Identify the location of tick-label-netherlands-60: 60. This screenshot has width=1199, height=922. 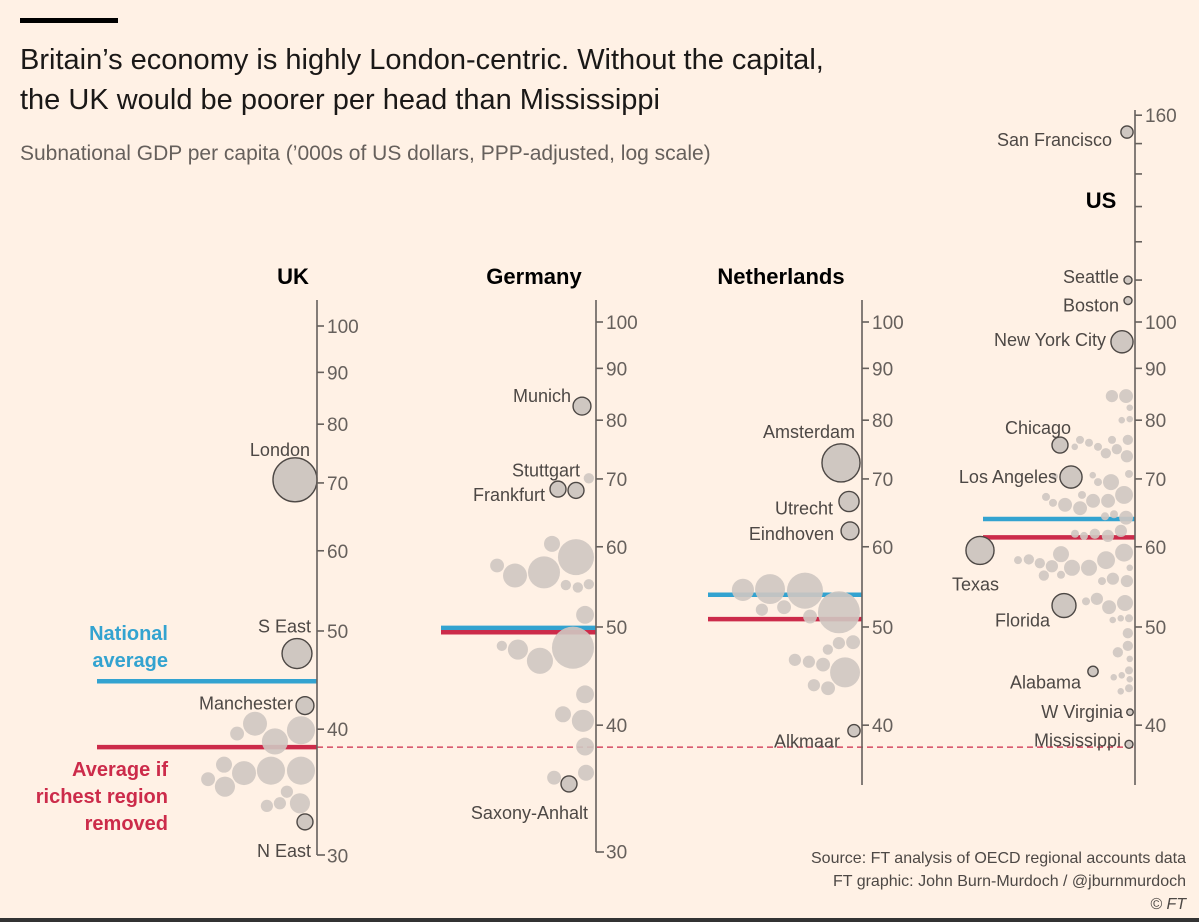
(882, 548).